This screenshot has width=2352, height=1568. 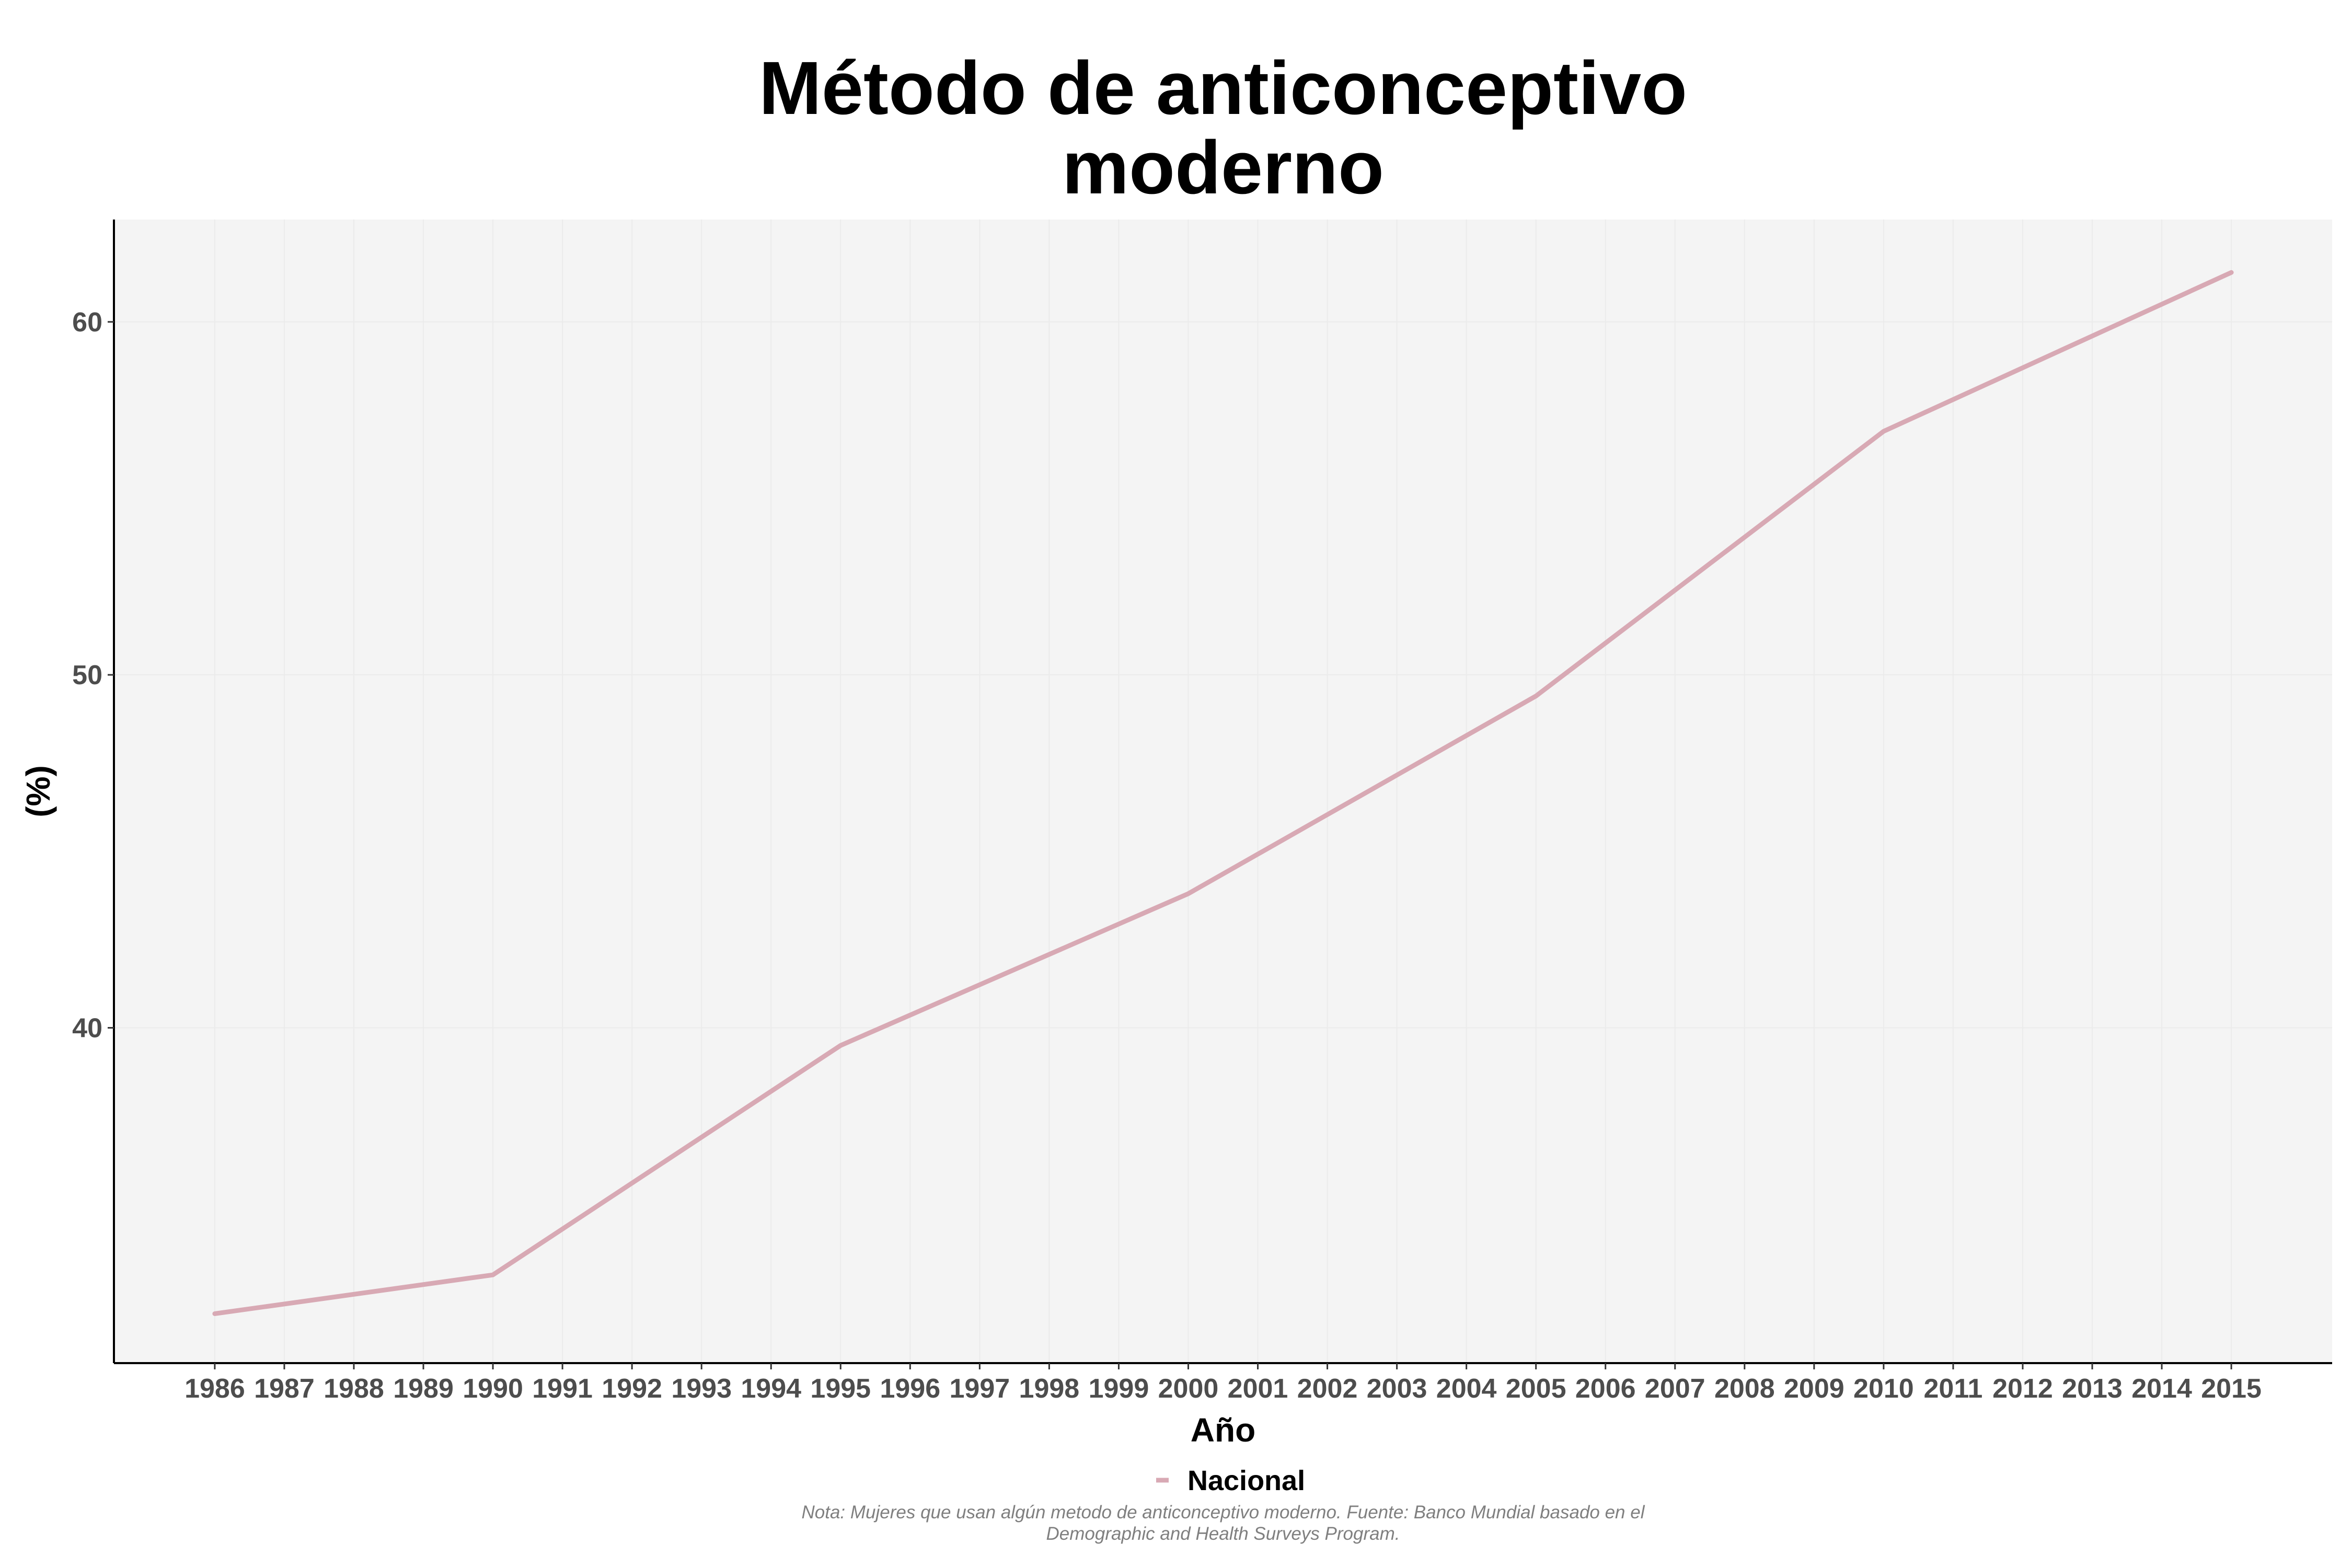 I want to click on x-tick-label: 1999, so click(x=1119, y=1389).